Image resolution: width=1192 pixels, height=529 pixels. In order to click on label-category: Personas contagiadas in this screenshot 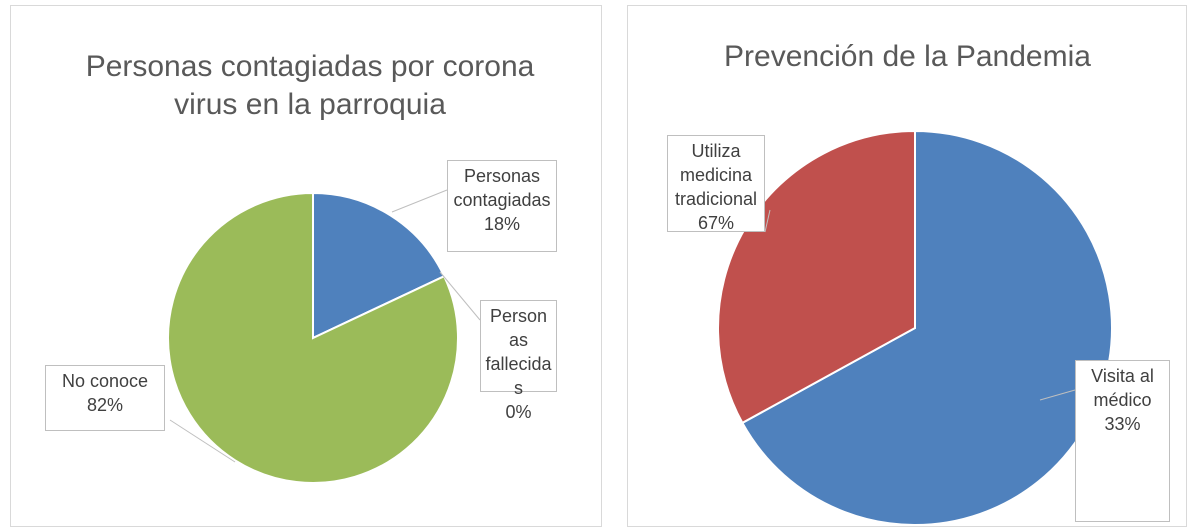, I will do `click(502, 188)`.